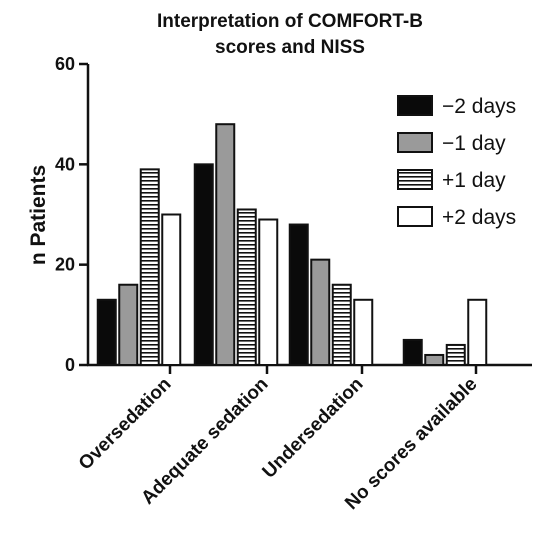 The image size is (533, 538). What do you see at coordinates (38, 215) in the screenshot?
I see `y-axis-label: n Patients` at bounding box center [38, 215].